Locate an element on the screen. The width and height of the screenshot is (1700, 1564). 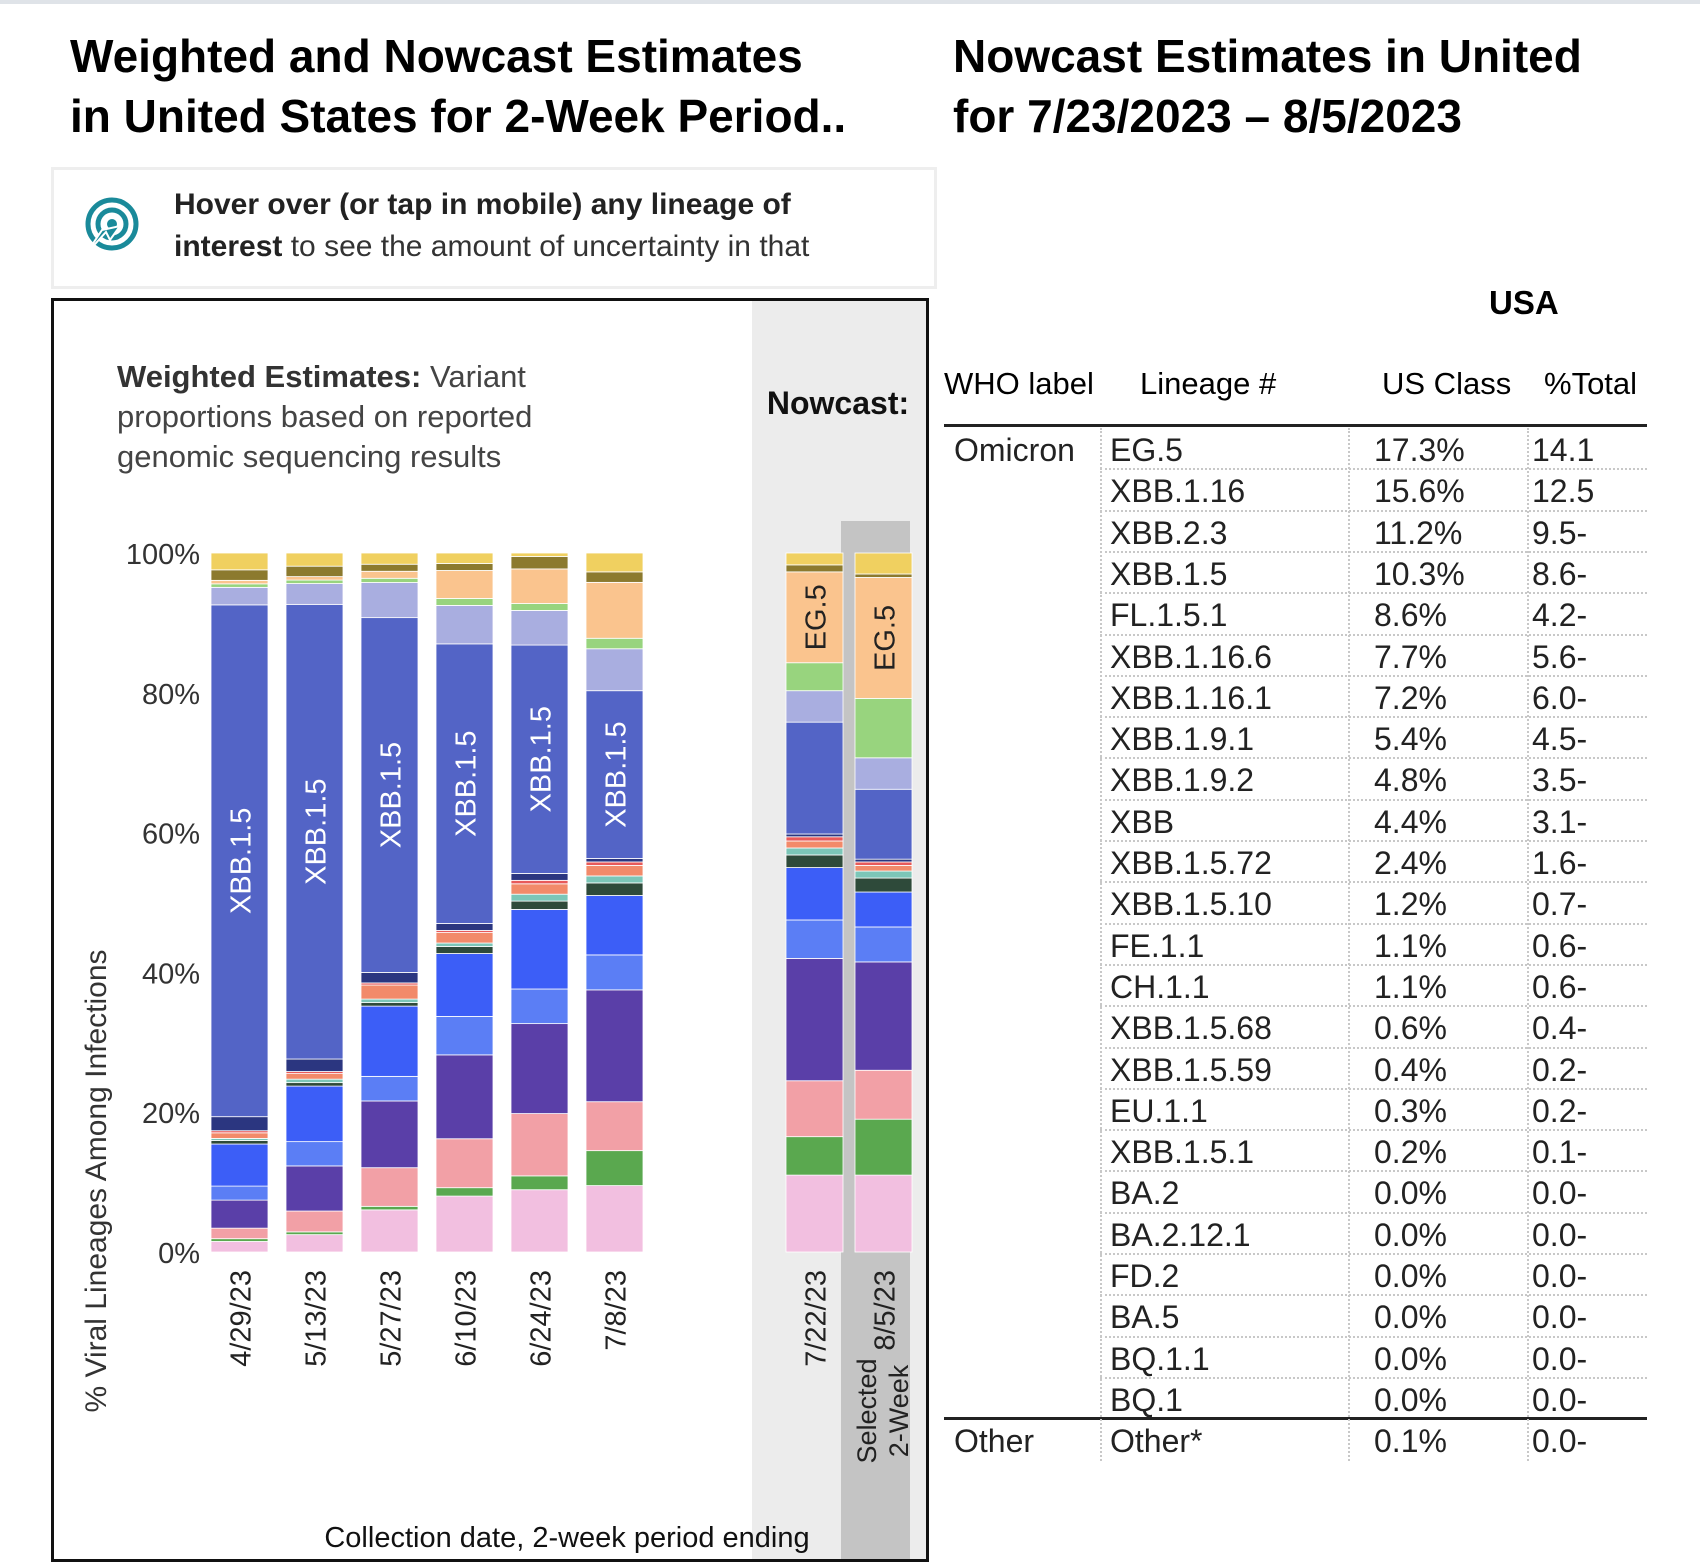
table-row: XBB.1.5.1 0.2% 0.1- is located at coordinates (1293, 1152).